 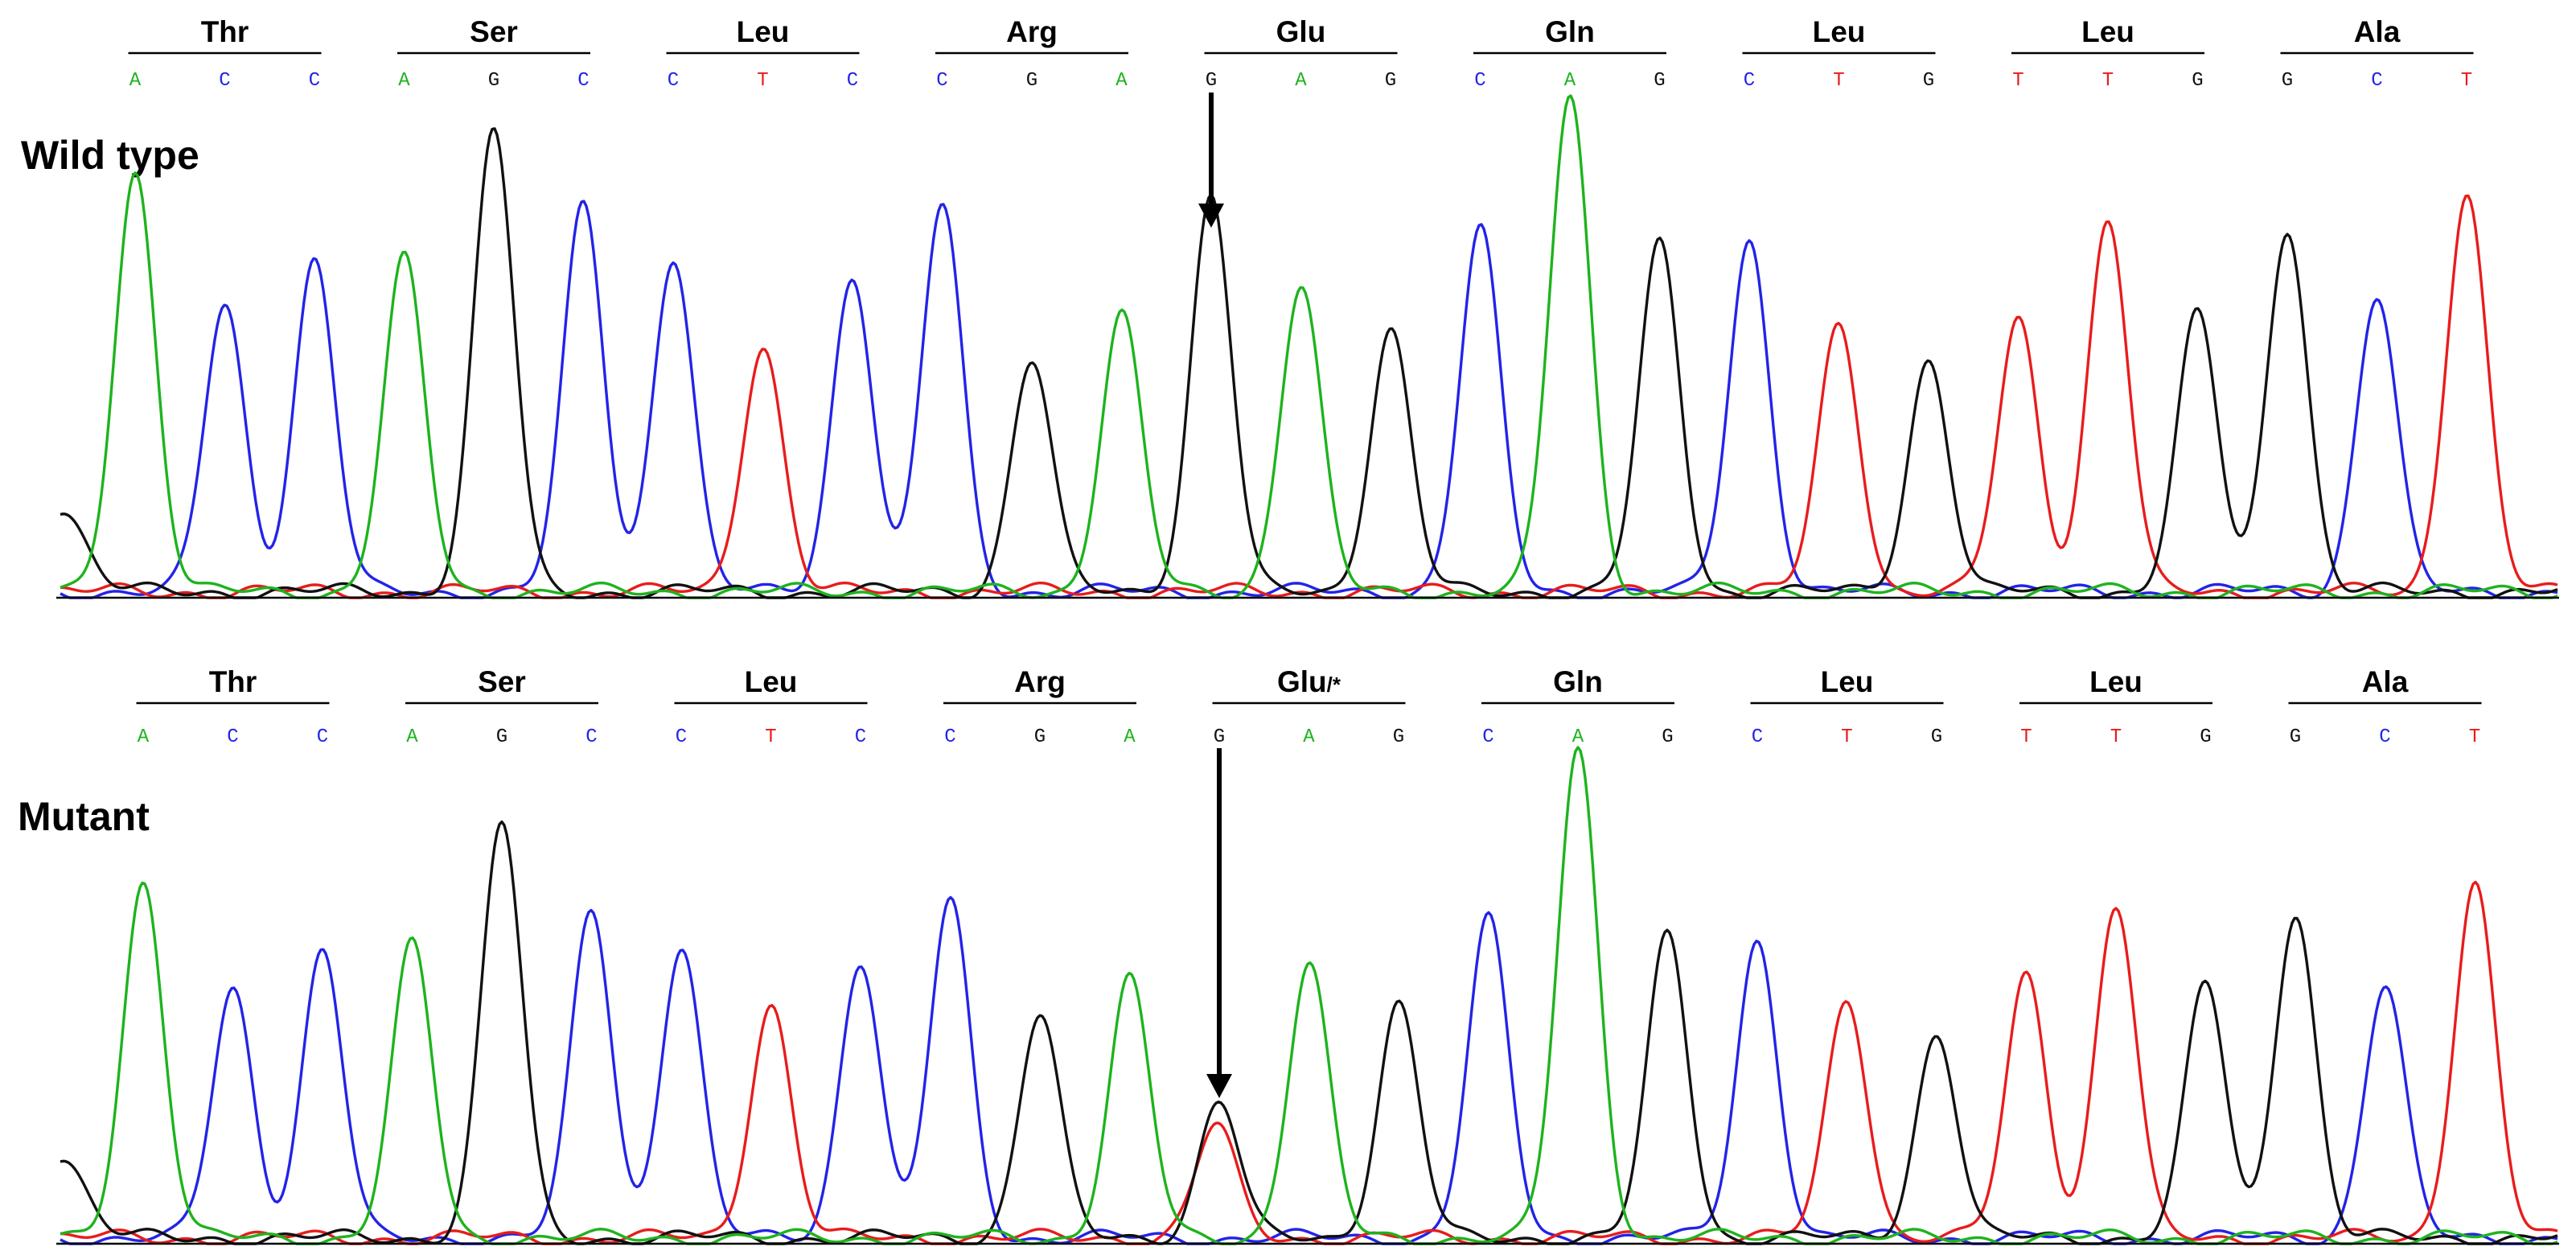 What do you see at coordinates (110, 155) in the screenshot?
I see `wild-type-label: Wild type` at bounding box center [110, 155].